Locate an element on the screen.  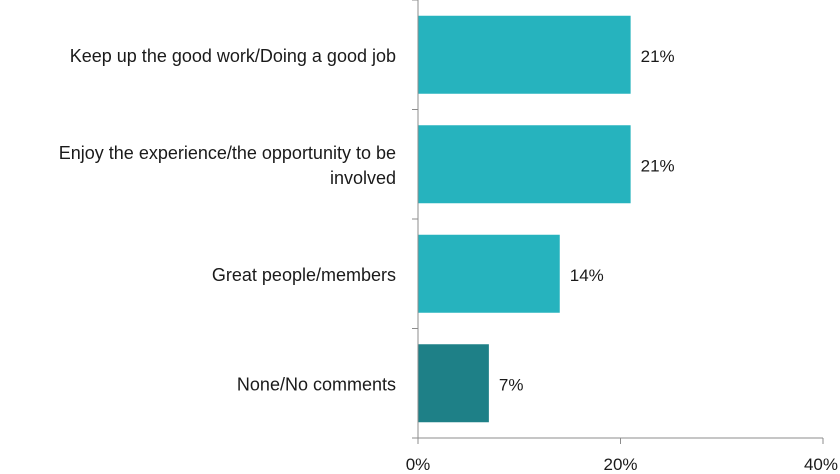
x-tick-label: 20% is located at coordinates (620, 464).